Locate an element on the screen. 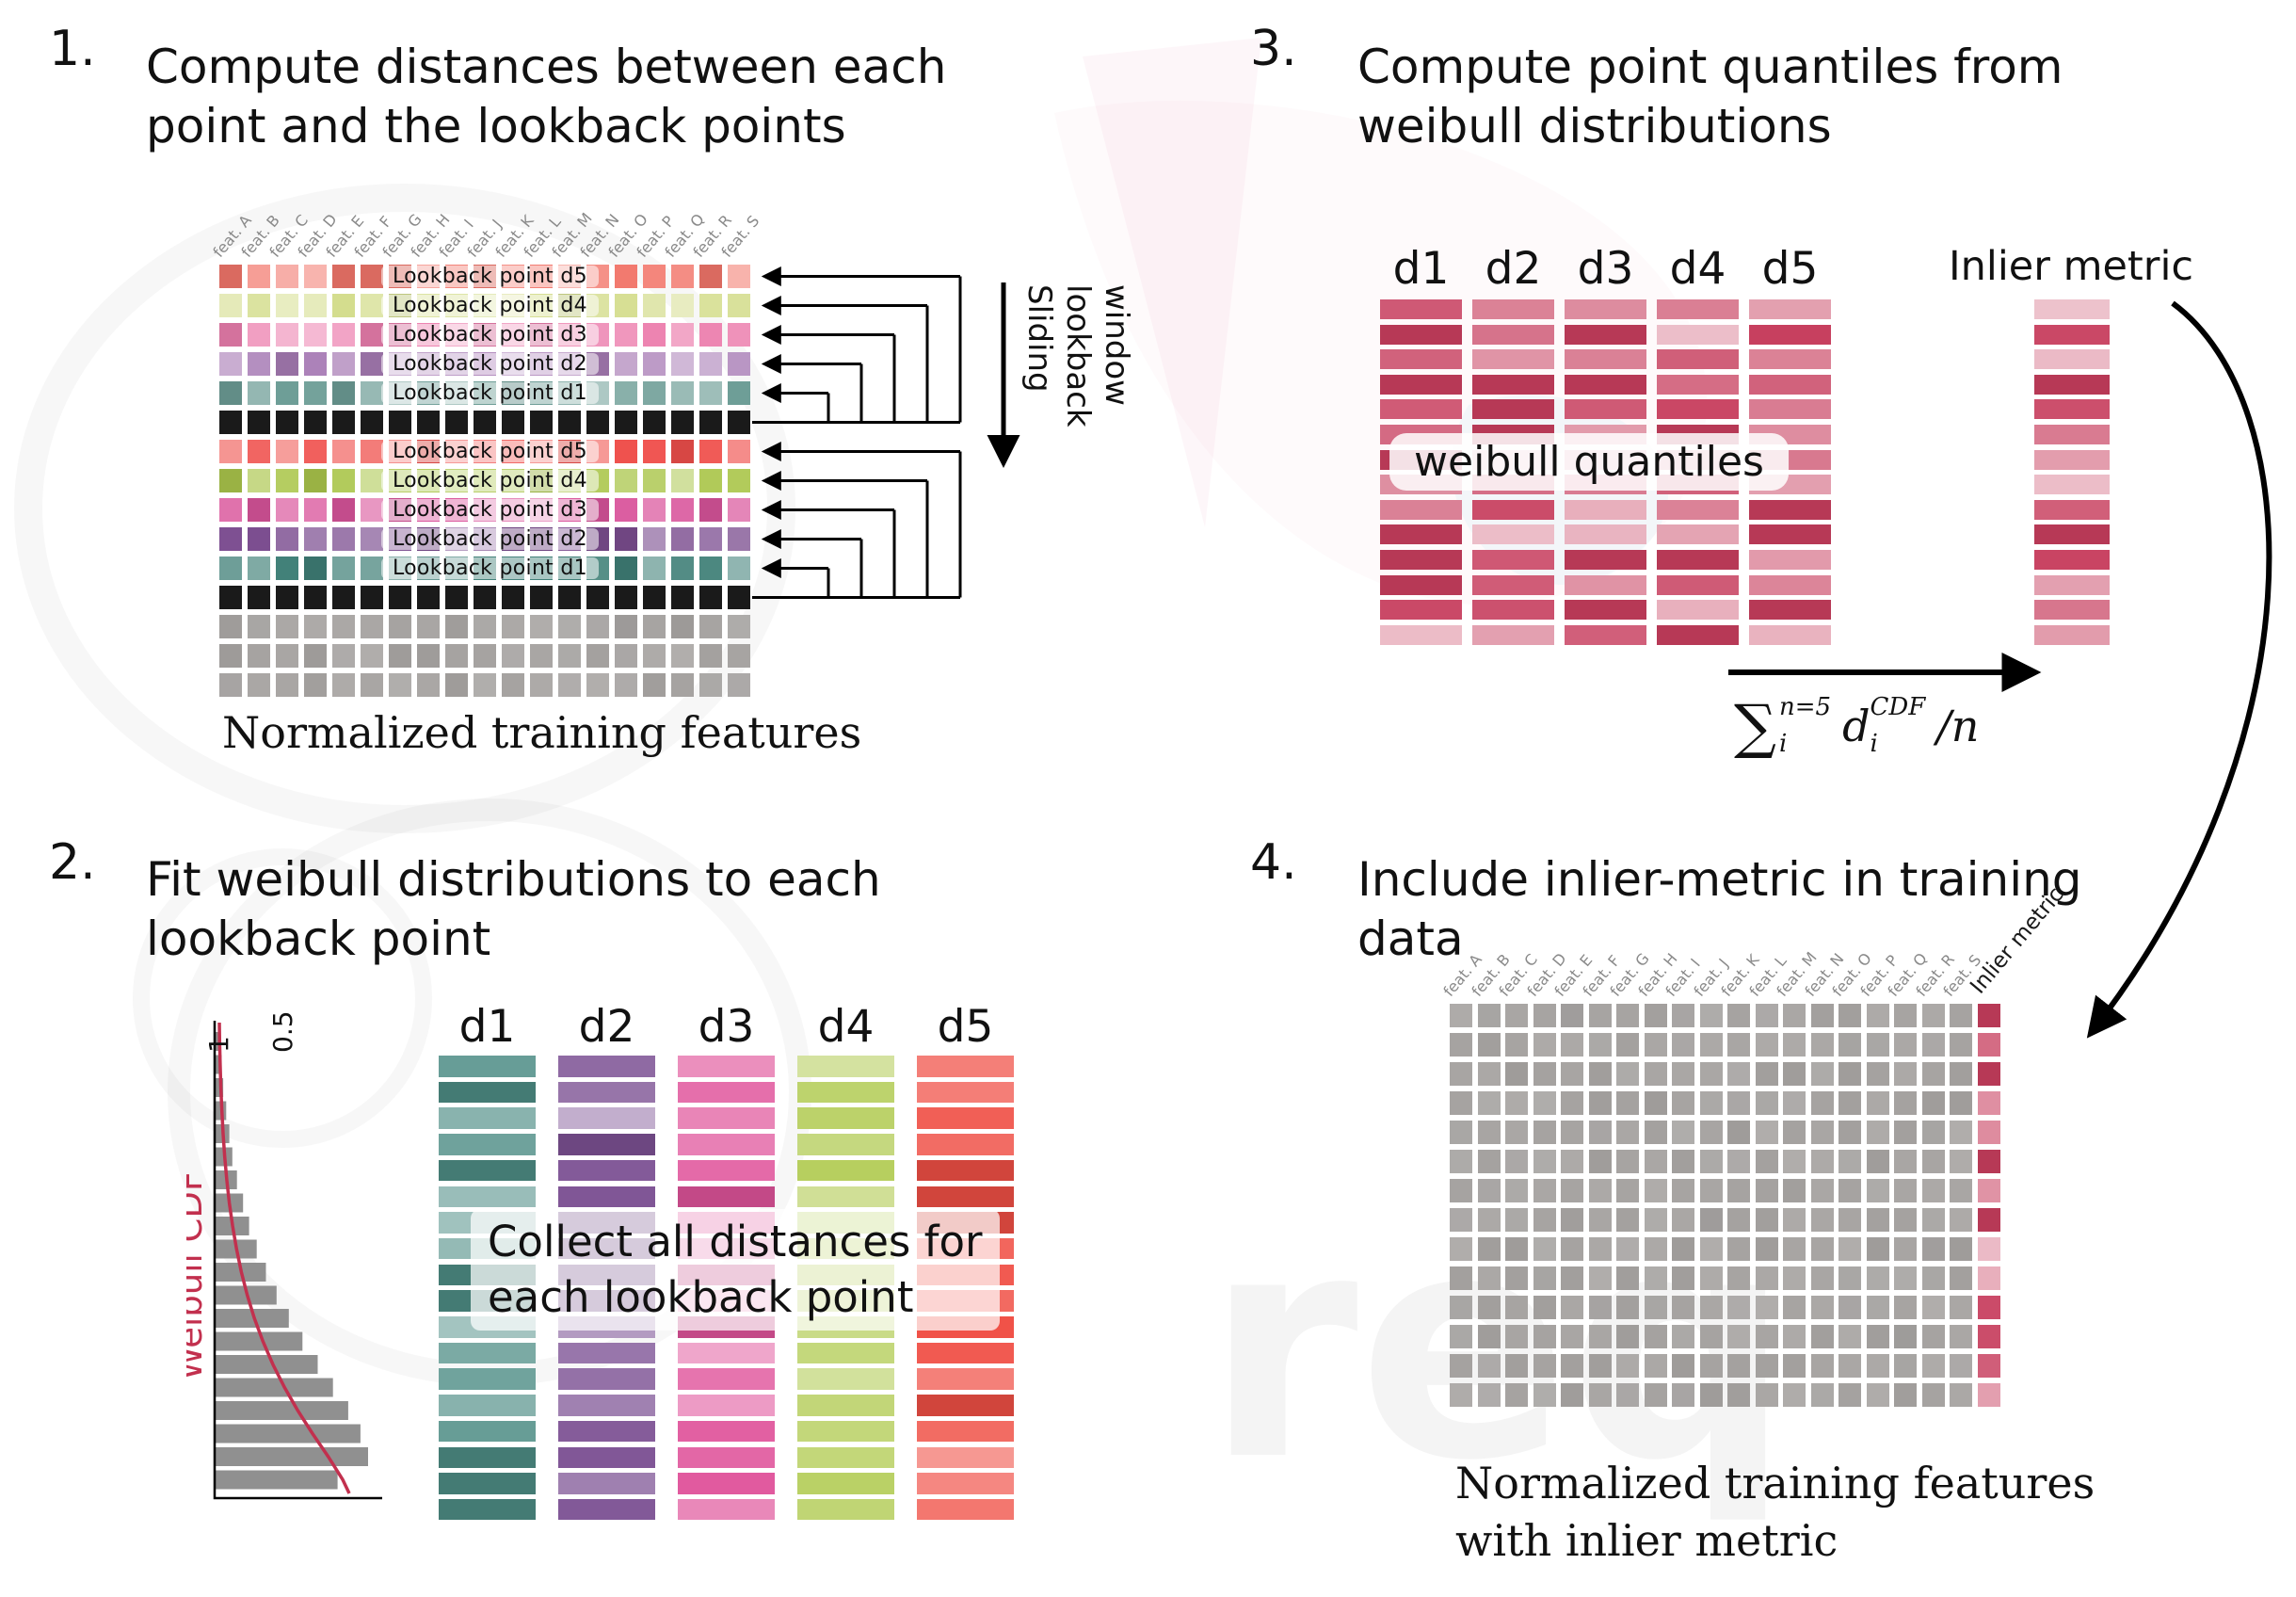  step-2-number: 2. is located at coordinates (73, 862).